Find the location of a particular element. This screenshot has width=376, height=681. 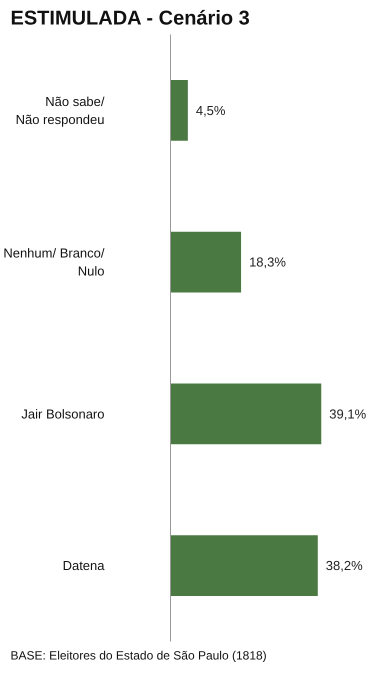

chart-title: ESTIMULADA - Cenário 3 is located at coordinates (130, 19).